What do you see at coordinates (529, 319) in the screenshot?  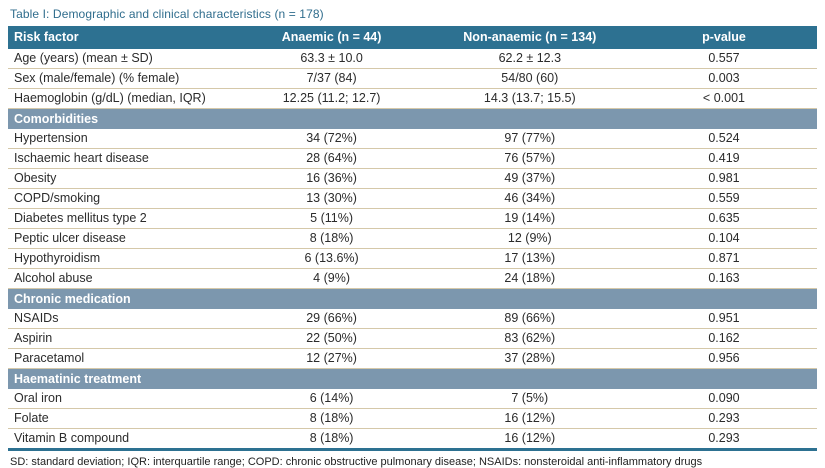 I see `non-anaemic-value-cell: 89 (66%)` at bounding box center [529, 319].